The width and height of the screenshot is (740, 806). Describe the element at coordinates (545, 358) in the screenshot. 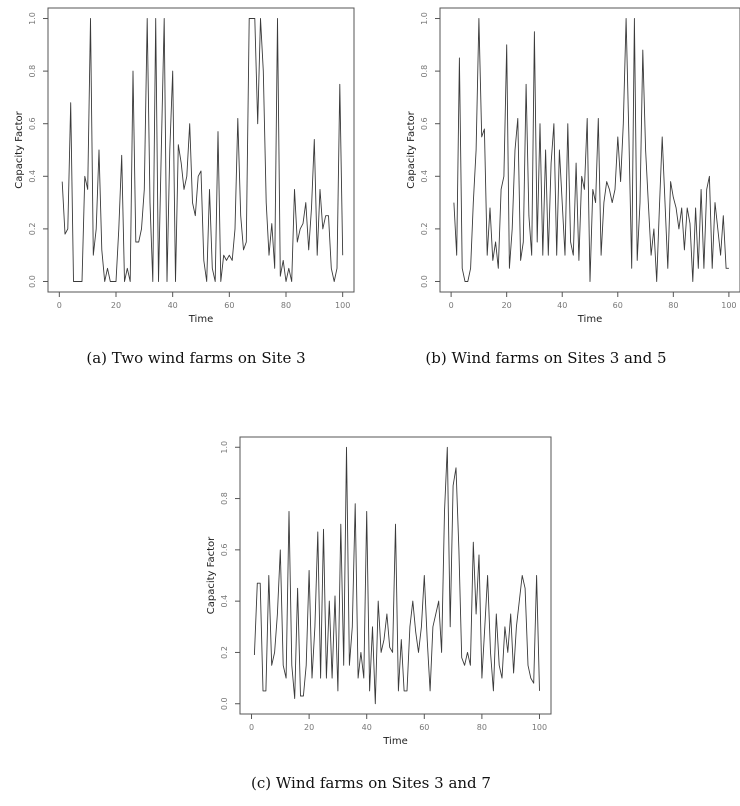

I see `panel-caption: (b) Wind farms on Sites 3 and 5` at that location.